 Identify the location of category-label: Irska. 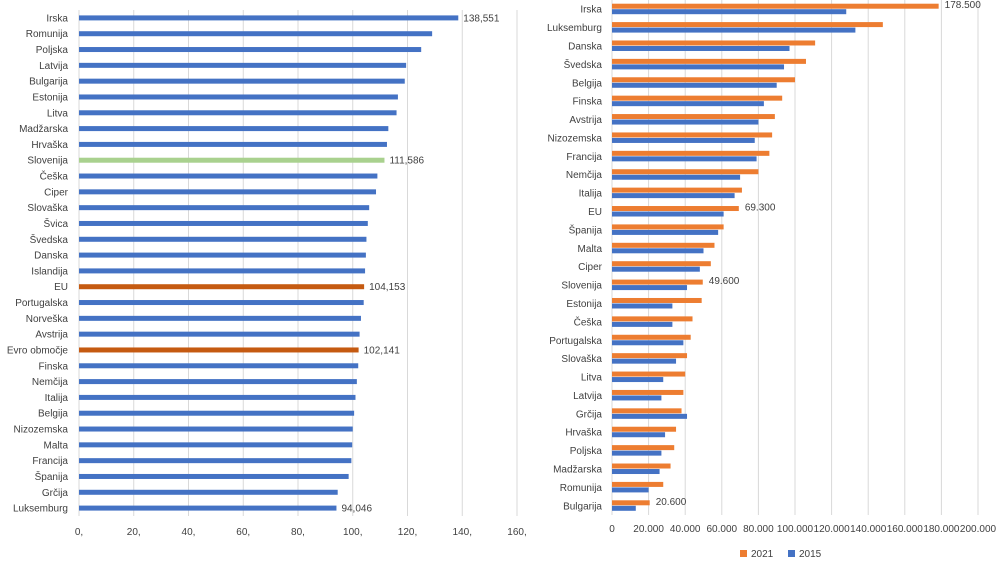
(591, 10).